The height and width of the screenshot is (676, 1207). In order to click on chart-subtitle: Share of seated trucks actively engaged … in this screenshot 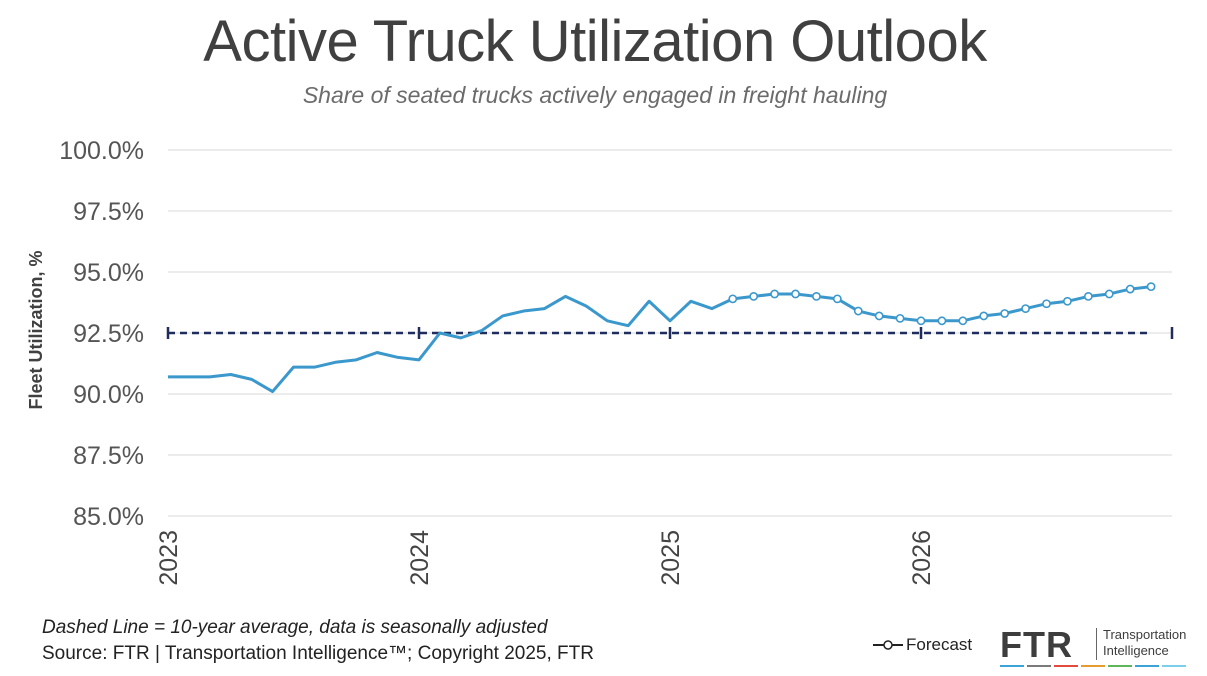, I will do `click(595, 95)`.